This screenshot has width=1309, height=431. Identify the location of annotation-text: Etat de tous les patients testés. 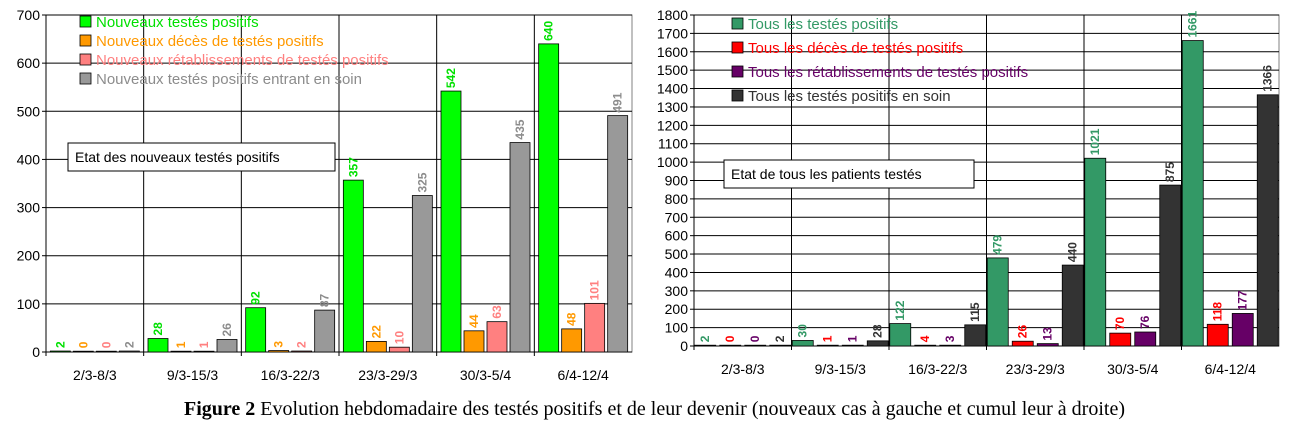
(826, 174).